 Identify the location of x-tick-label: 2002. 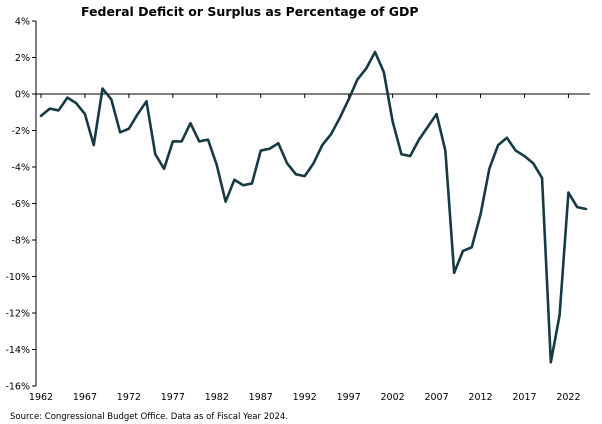
(393, 397).